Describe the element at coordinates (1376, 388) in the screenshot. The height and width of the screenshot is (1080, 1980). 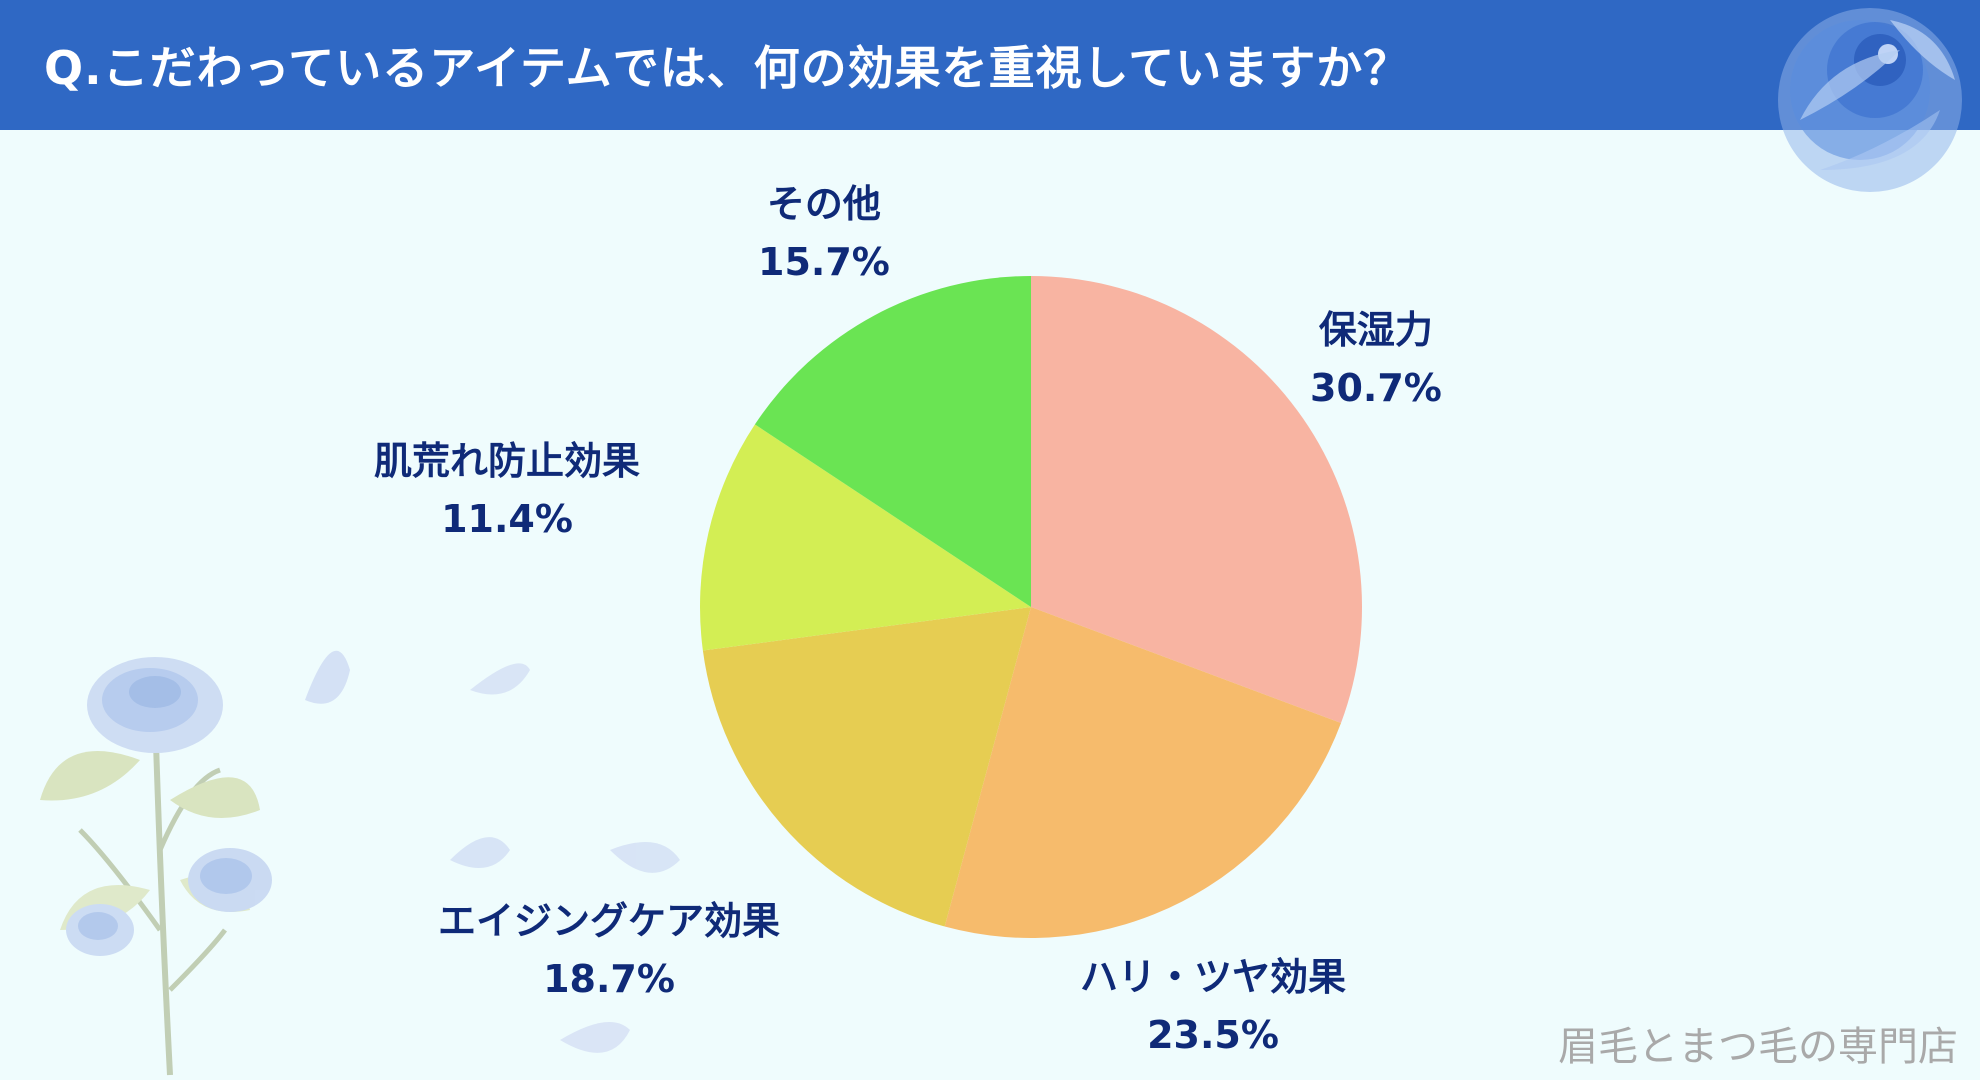
I see `slice-label-value: 30.7%` at that location.